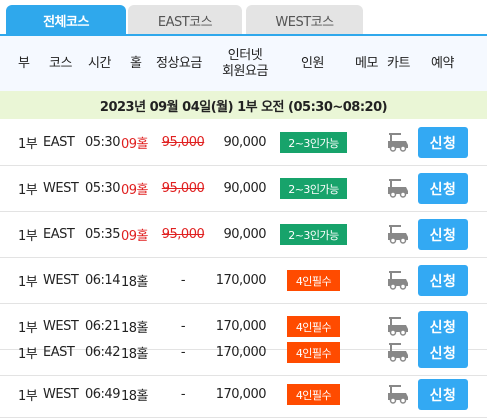 Image resolution: width=487 pixels, height=418 pixels. What do you see at coordinates (102, 352) in the screenshot?
I see `row-time: 06:42` at bounding box center [102, 352].